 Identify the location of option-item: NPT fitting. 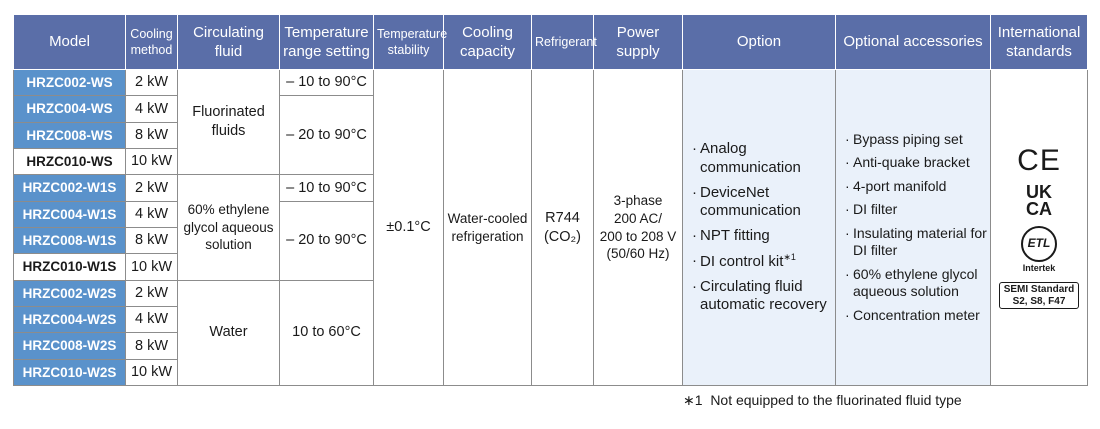
(762, 236).